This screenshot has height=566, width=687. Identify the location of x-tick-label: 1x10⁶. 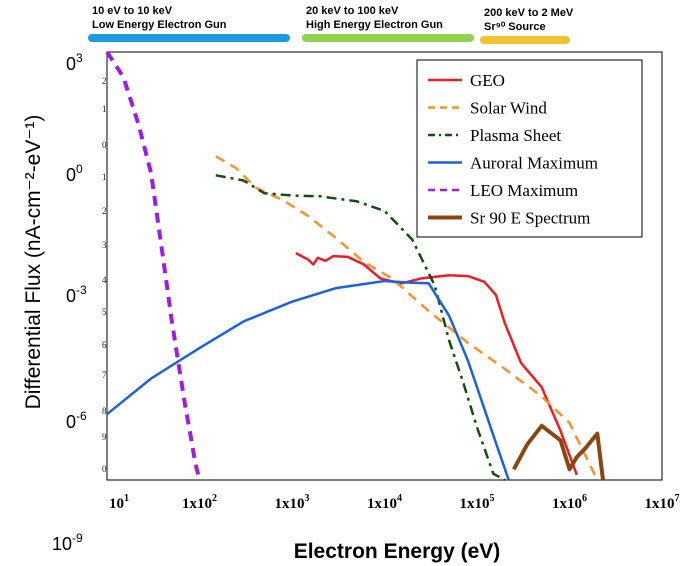
(569, 502).